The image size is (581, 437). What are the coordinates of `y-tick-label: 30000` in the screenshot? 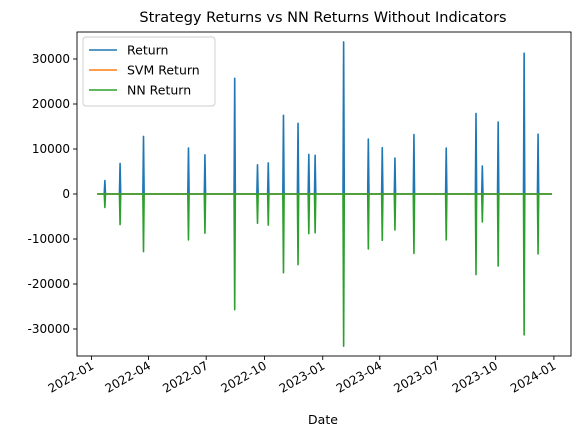 It's located at (51, 59).